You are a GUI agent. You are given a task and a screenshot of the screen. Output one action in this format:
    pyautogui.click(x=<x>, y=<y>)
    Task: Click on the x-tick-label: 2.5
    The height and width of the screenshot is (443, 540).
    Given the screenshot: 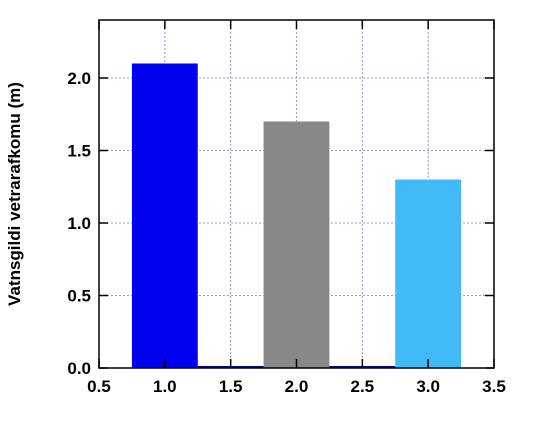 What is the action you would take?
    pyautogui.click(x=363, y=386)
    